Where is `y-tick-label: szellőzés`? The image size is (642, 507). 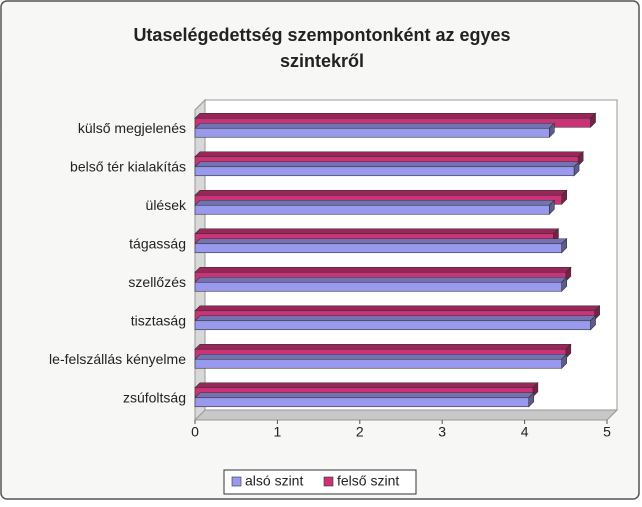
y-tick-label: szellőzés is located at coordinates (157, 282).